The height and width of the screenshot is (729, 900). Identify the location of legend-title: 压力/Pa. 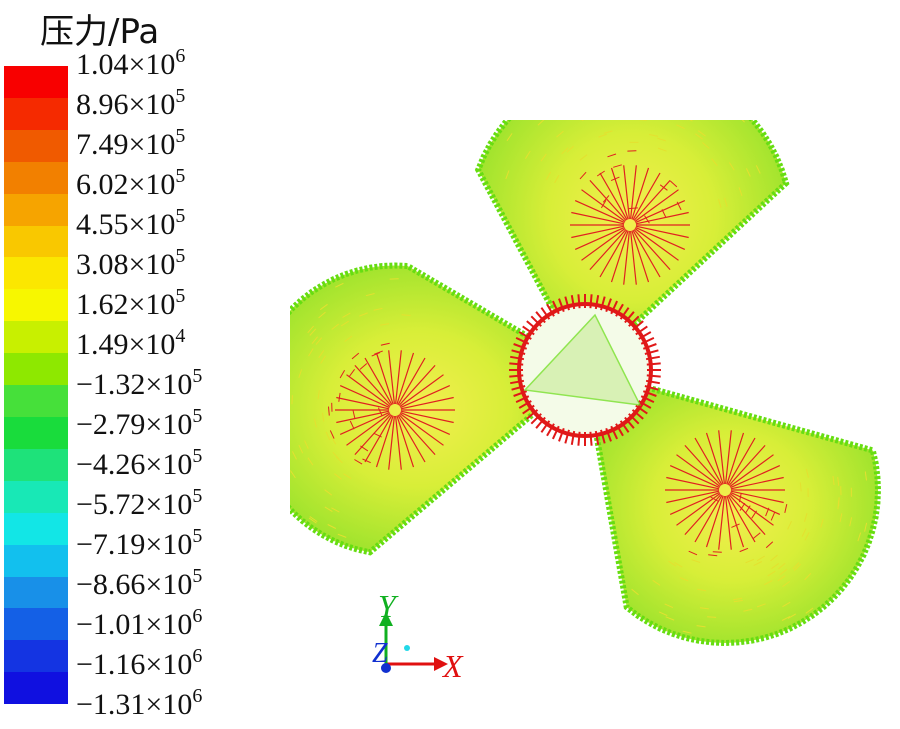
(99, 28).